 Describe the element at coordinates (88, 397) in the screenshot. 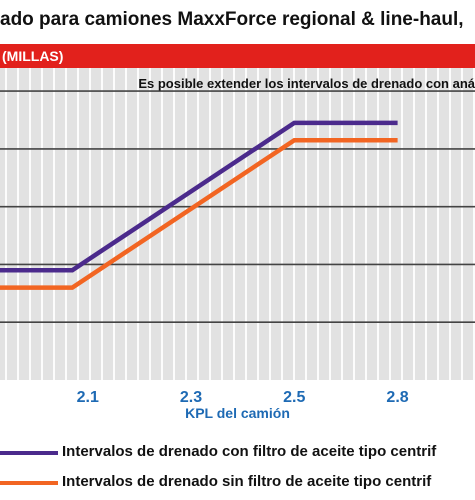

I see `x-tick-label: 2.1` at that location.